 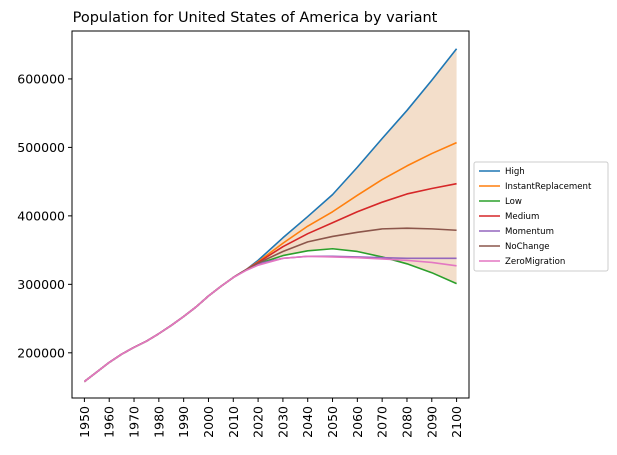 I want to click on x-tick-label: 1990, so click(x=183, y=422).